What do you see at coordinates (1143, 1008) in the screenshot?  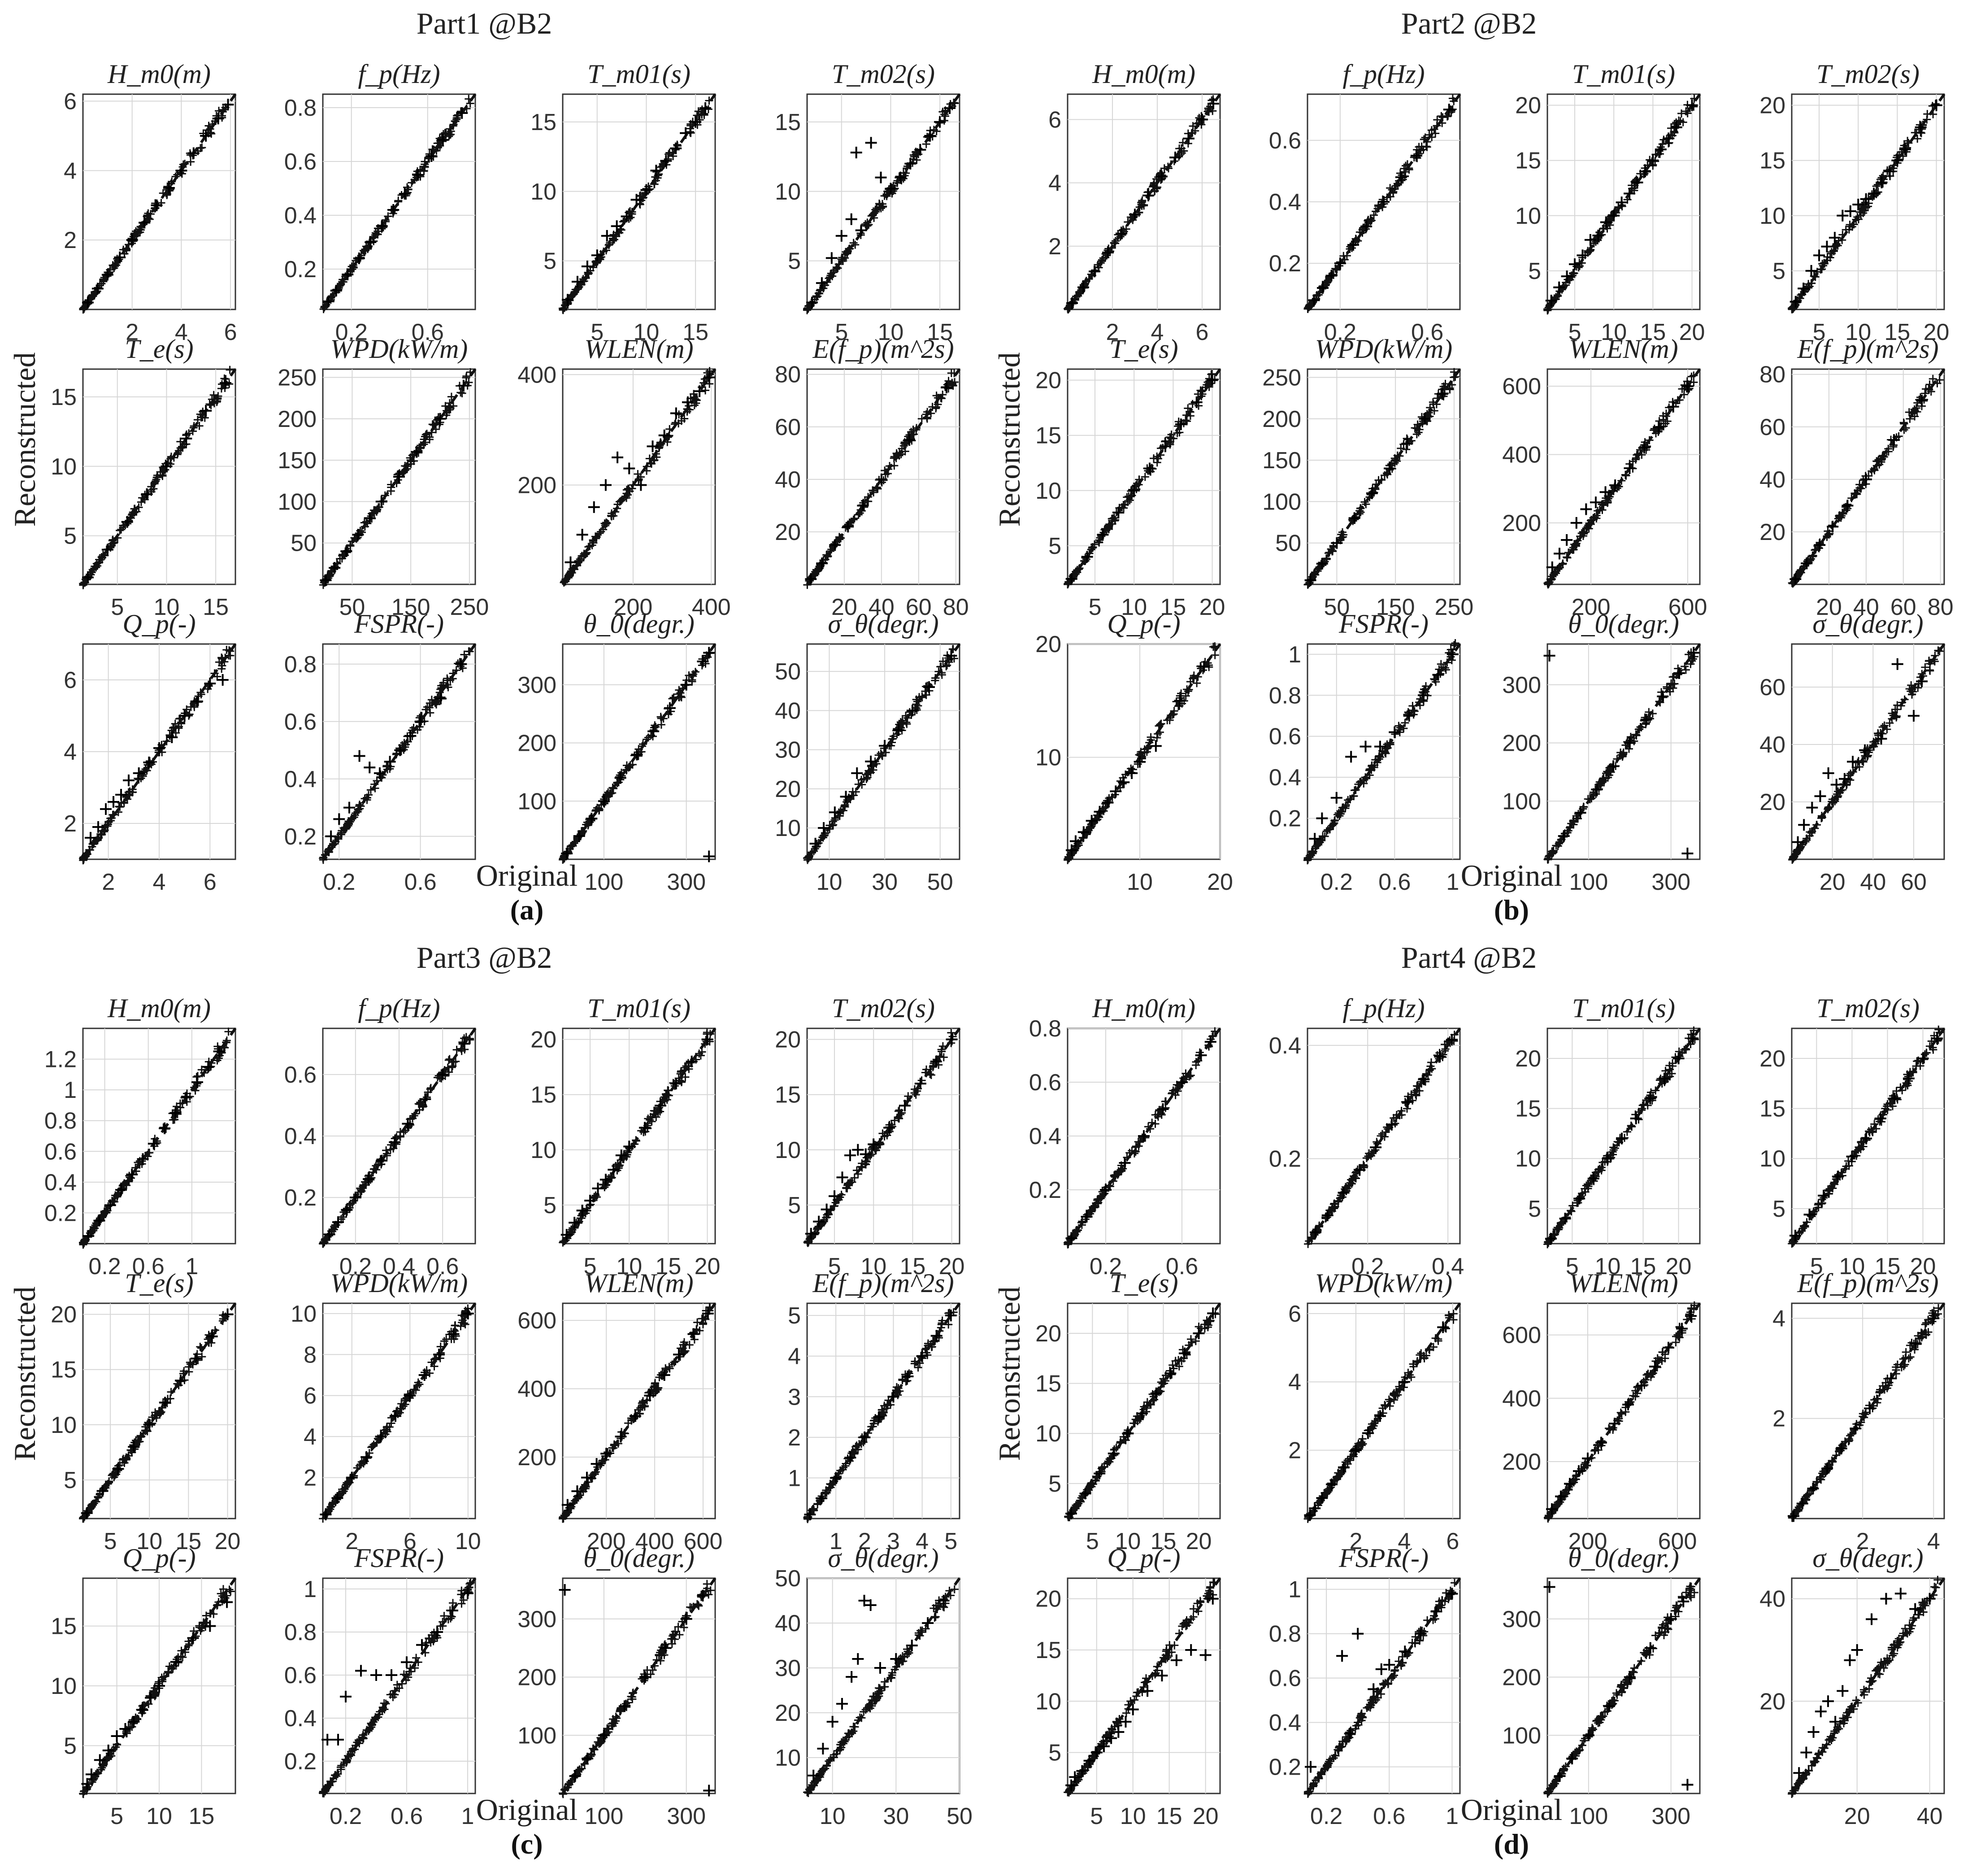 I see `subplot-title: H_m0(m)` at bounding box center [1143, 1008].